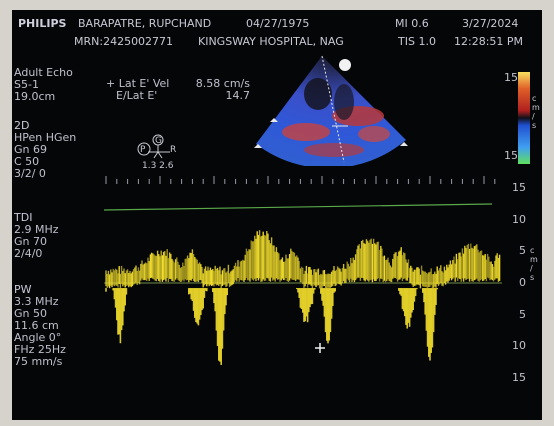  Describe the element at coordinates (222, 83) in the screenshot. I see `measurement-value-lat-e-vel: 8.58 cm/s` at that location.